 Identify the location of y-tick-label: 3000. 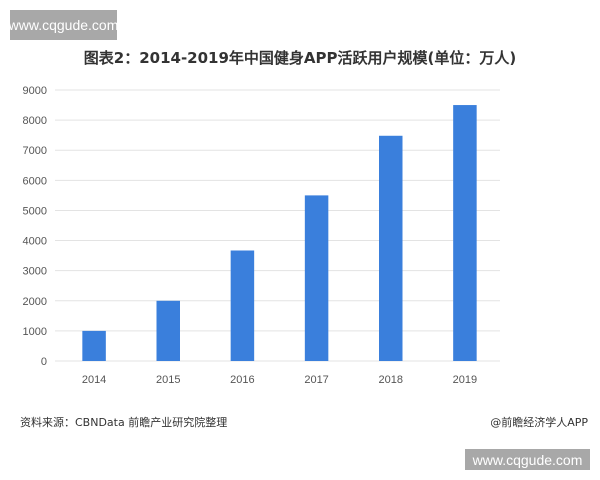
(35, 272).